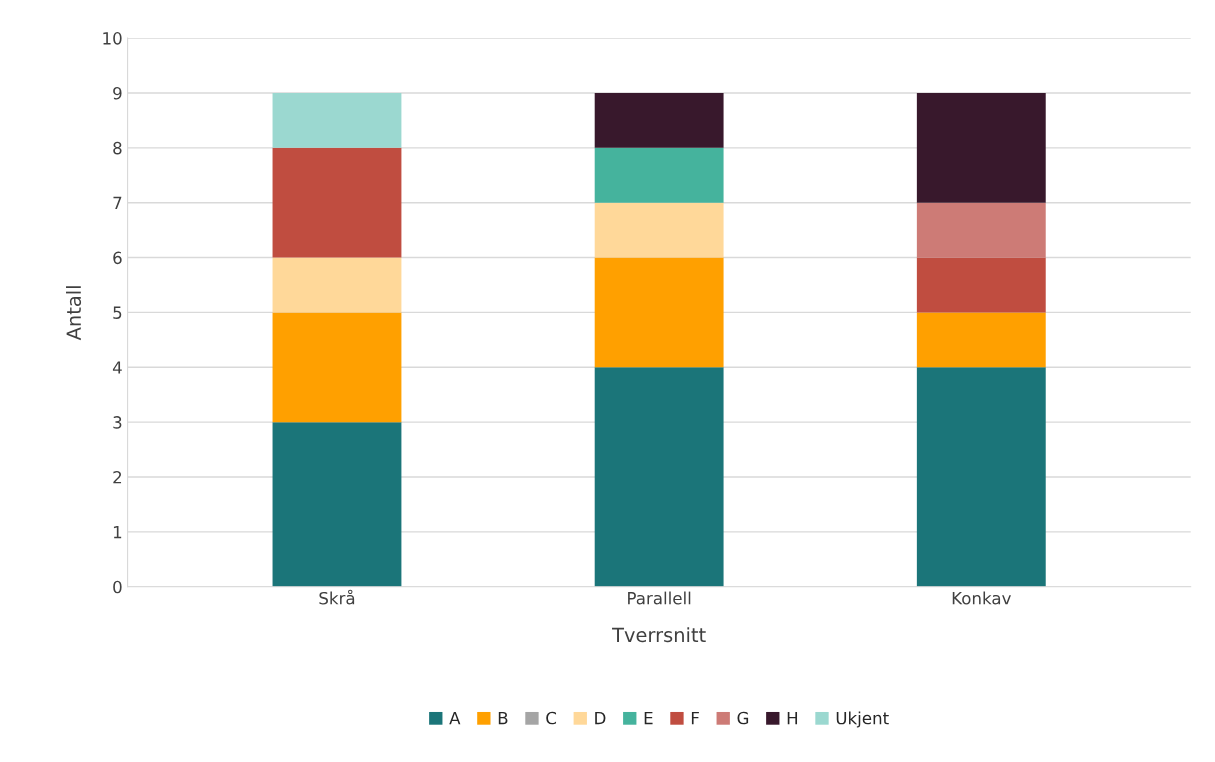  What do you see at coordinates (695, 718) in the screenshot?
I see `legend-label: F` at bounding box center [695, 718].